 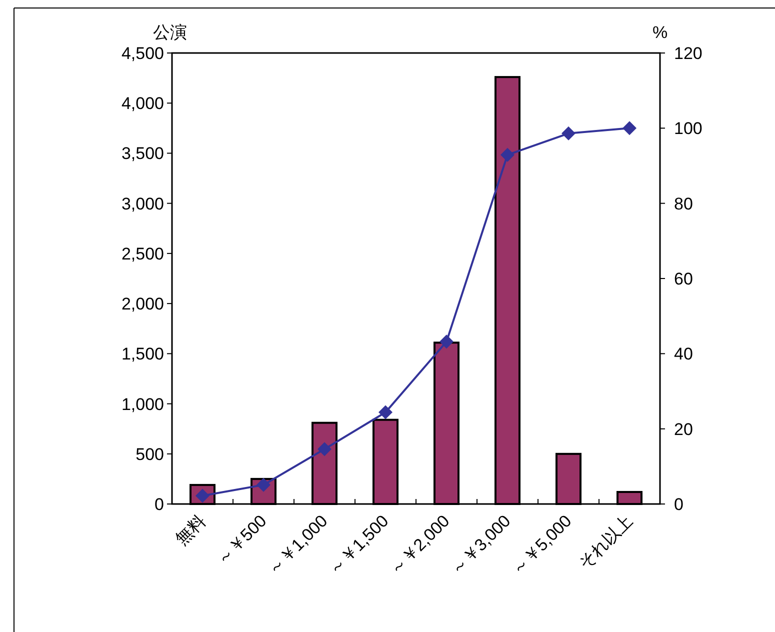 What do you see at coordinates (170, 32) in the screenshot?
I see `y-axis-title: 公演` at bounding box center [170, 32].